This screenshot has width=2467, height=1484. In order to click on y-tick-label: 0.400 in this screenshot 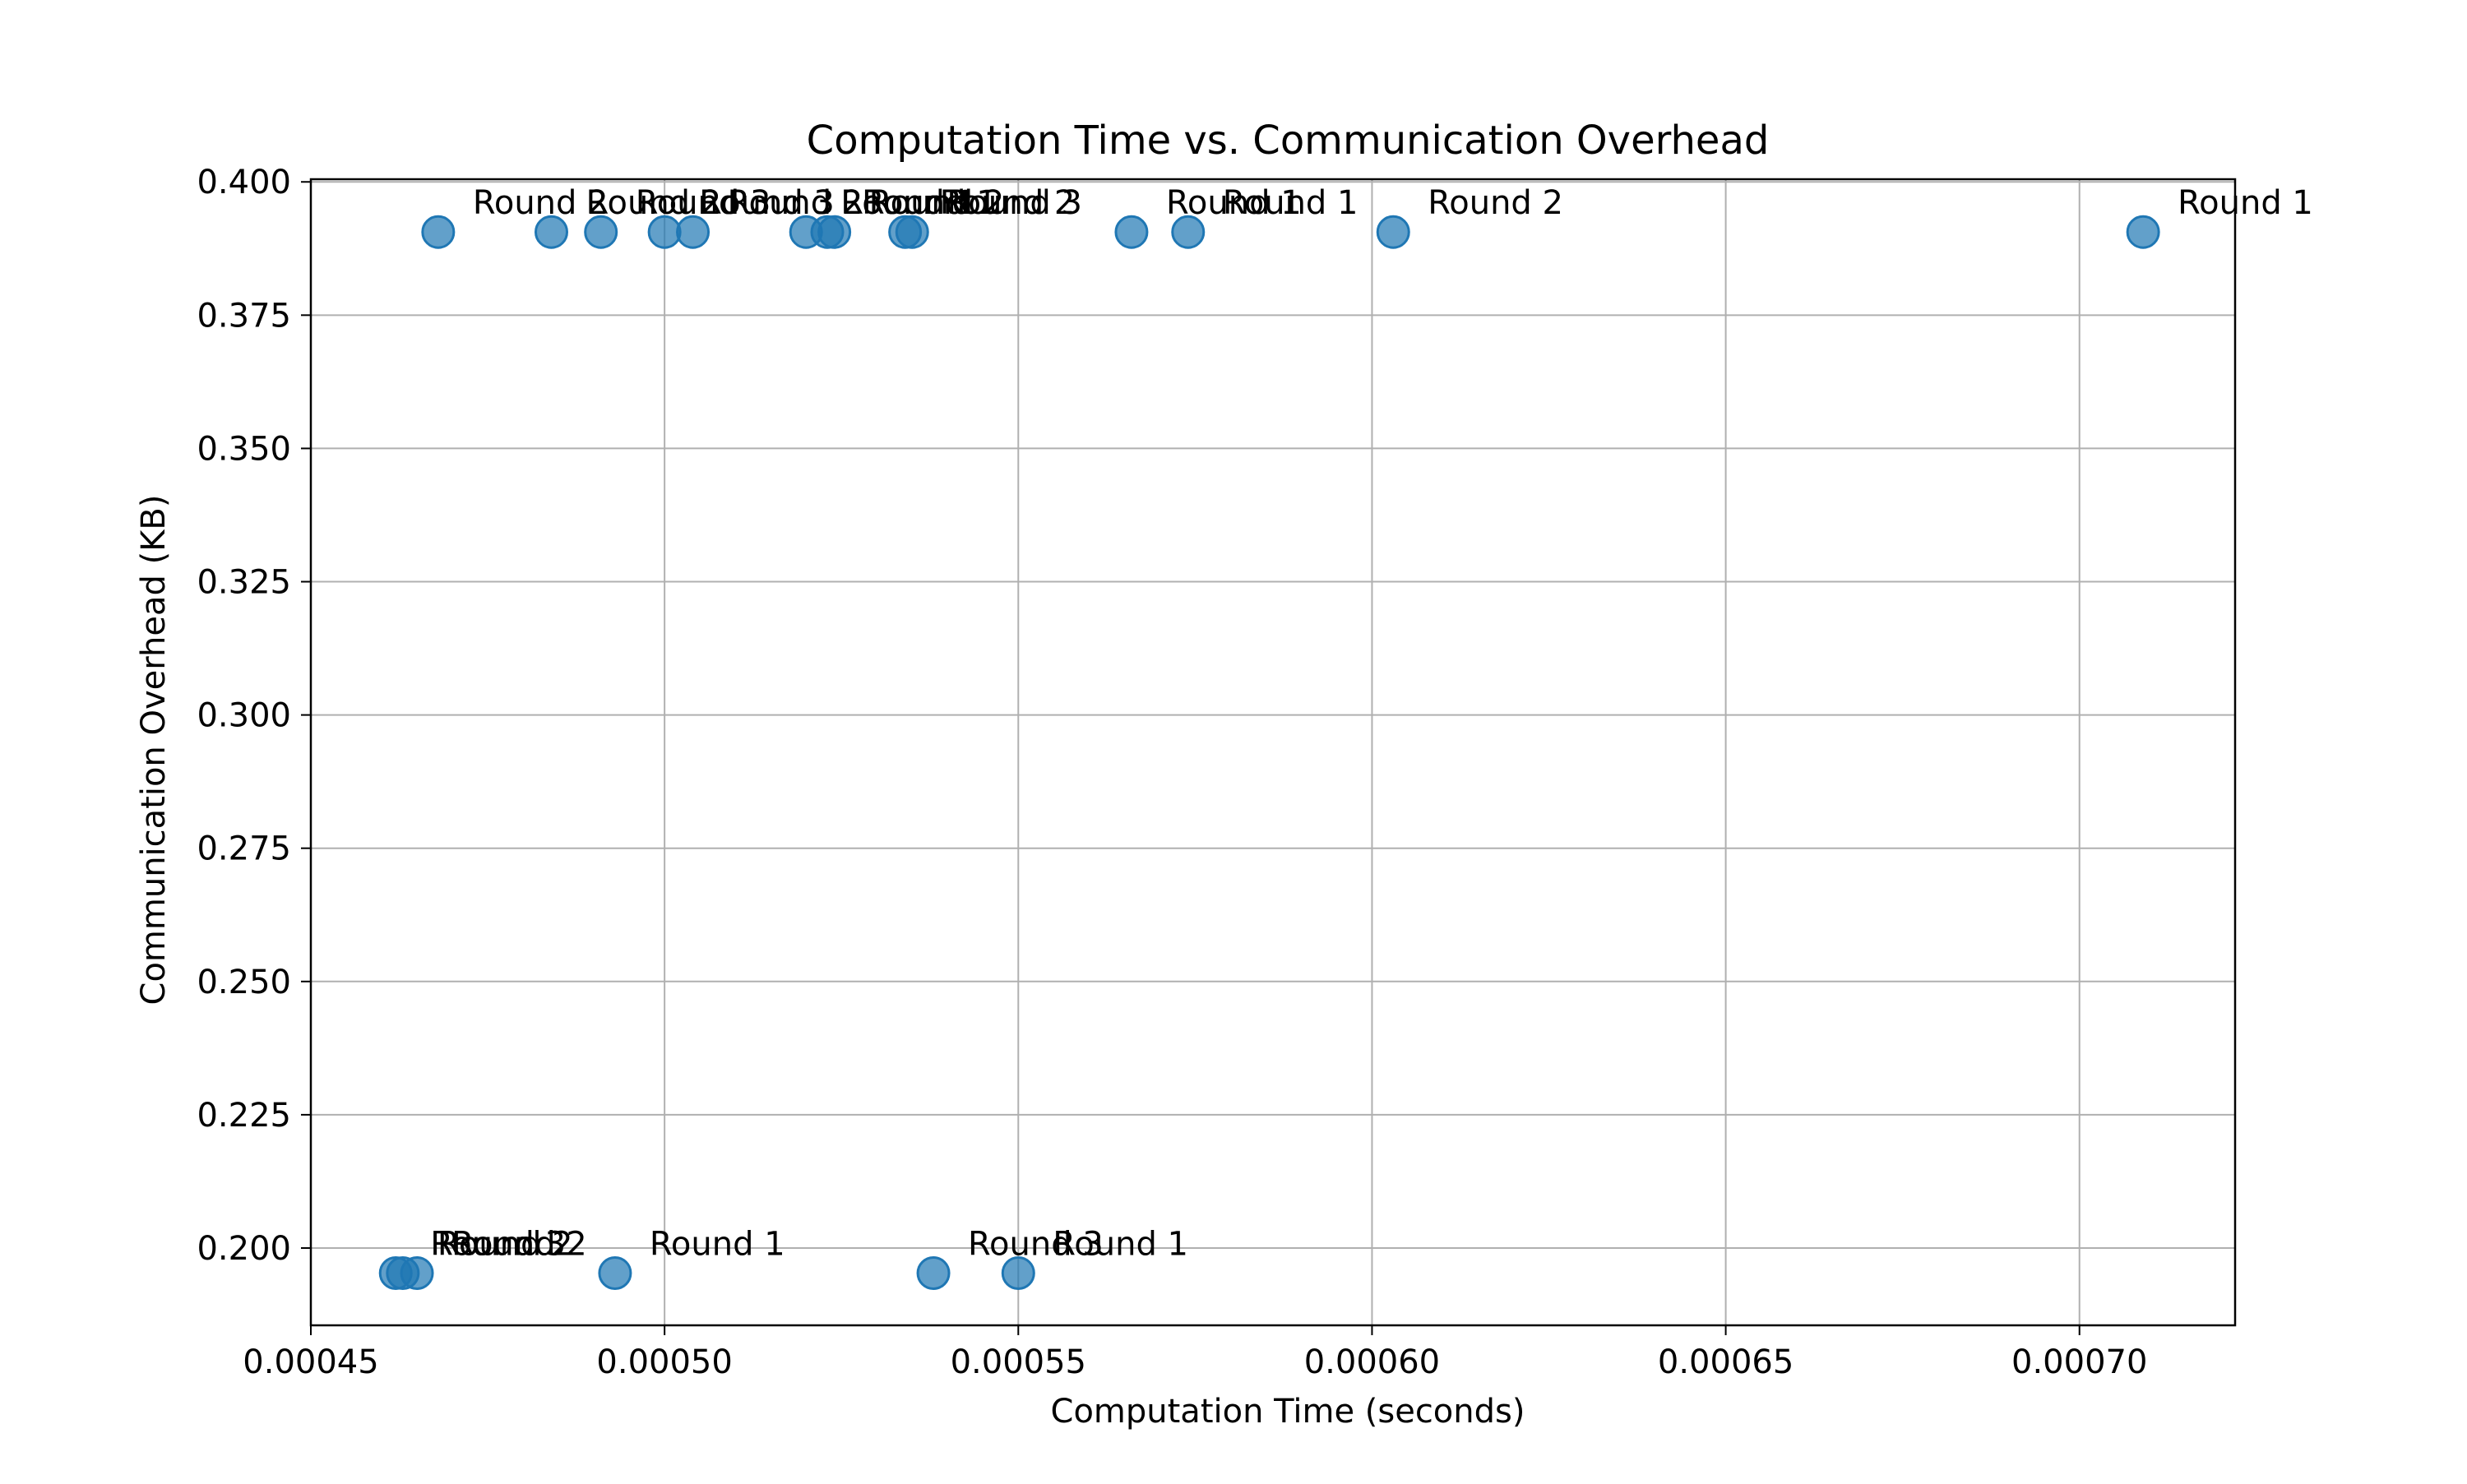, I will do `click(244, 182)`.